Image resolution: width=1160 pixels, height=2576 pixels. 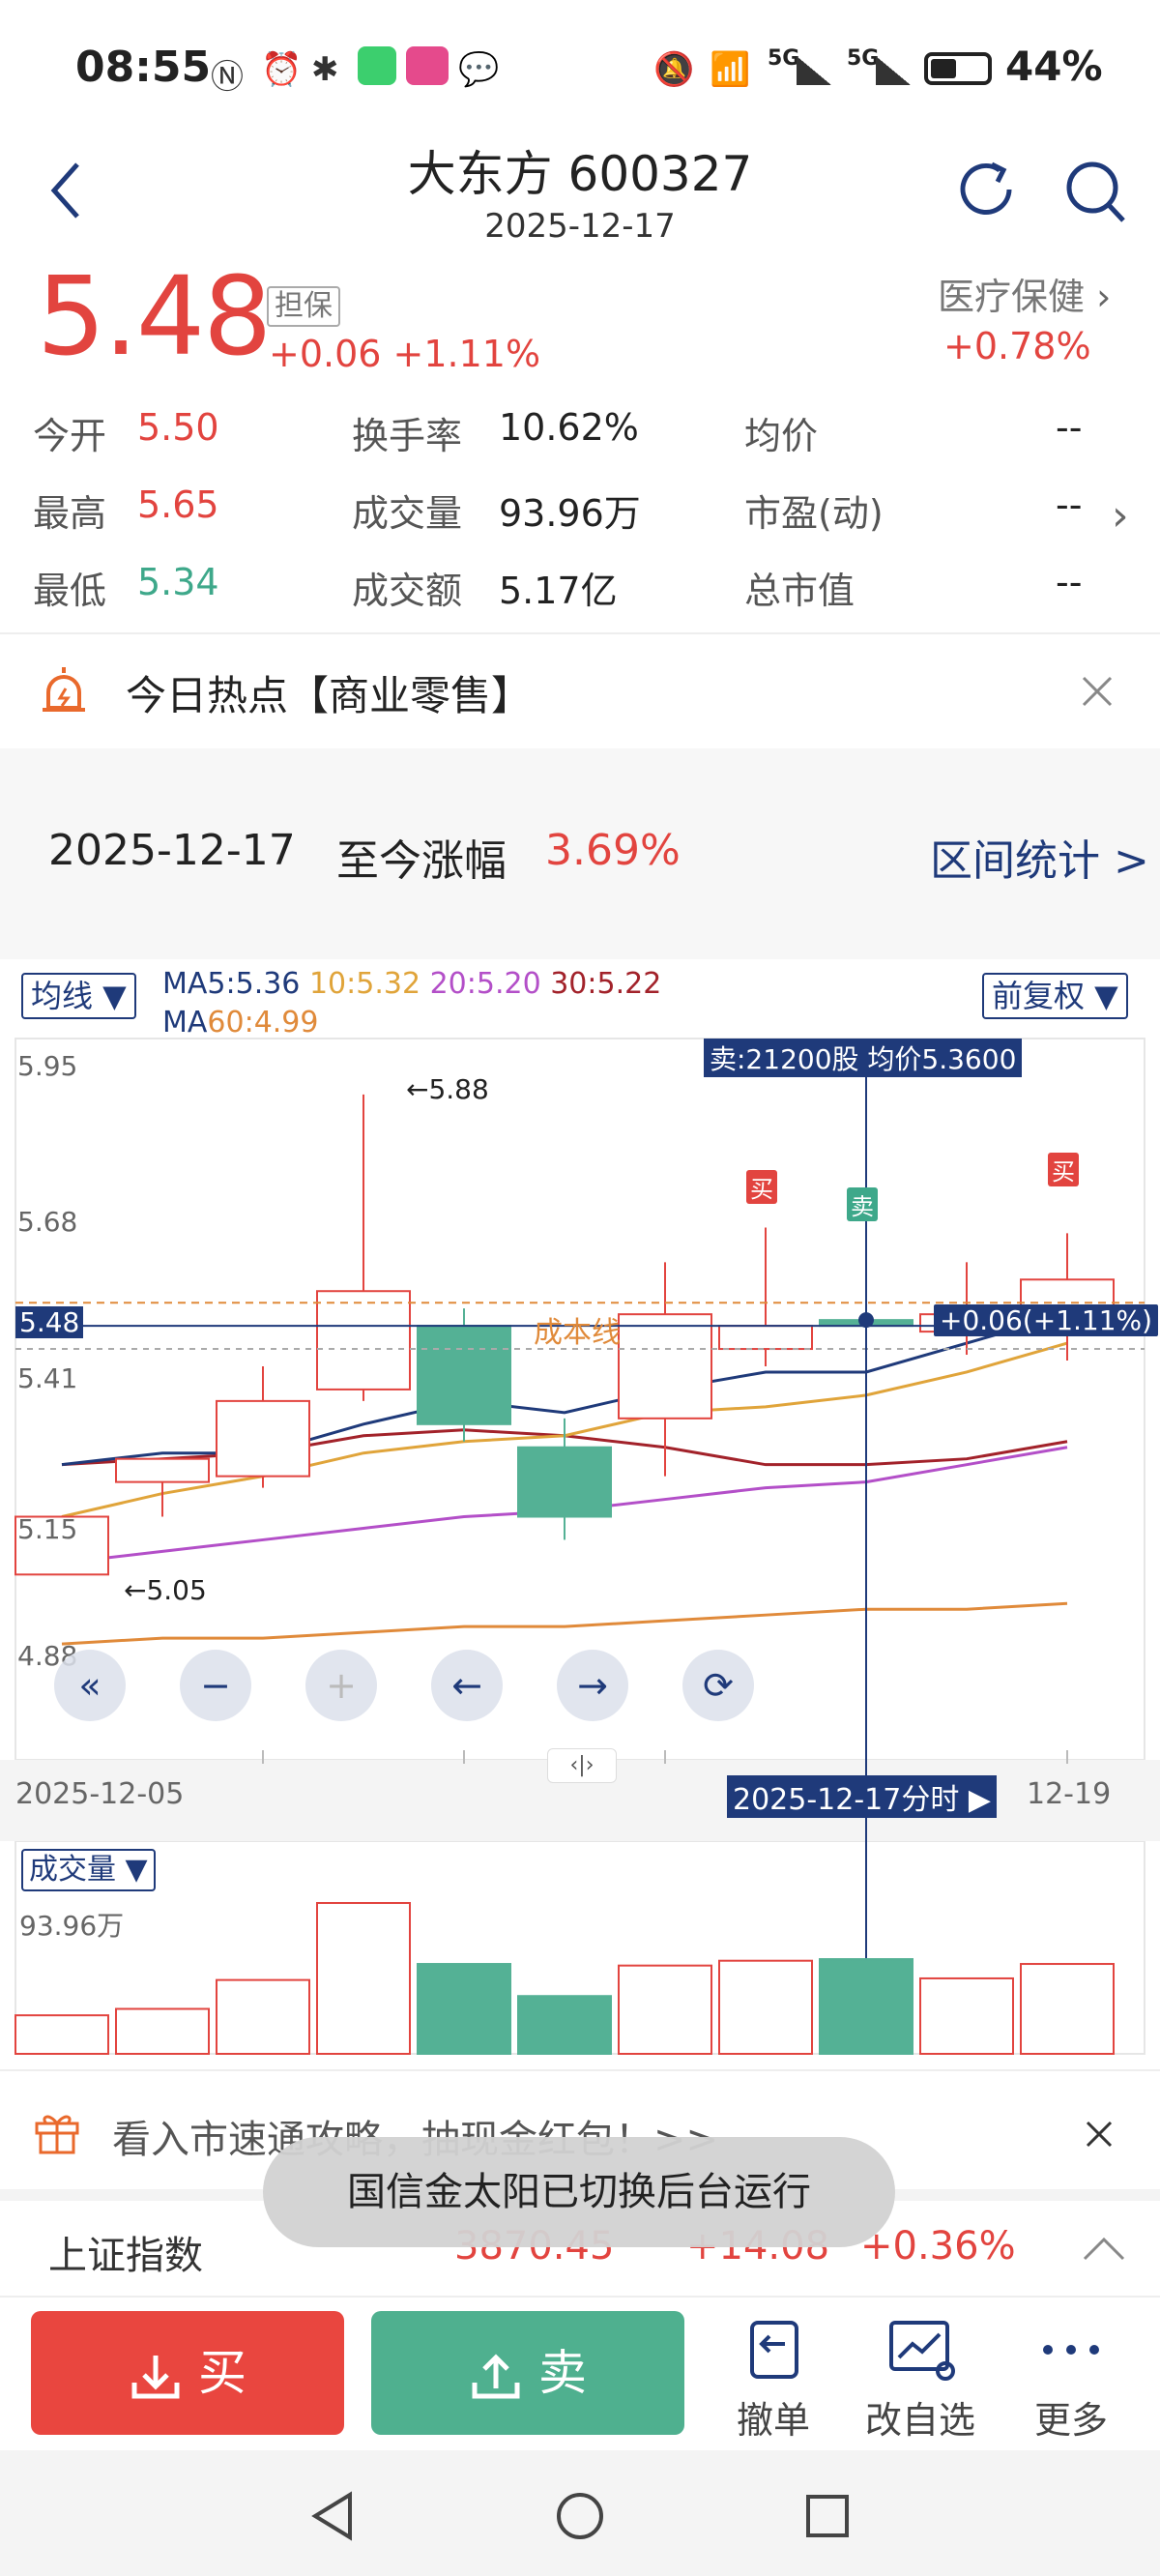 What do you see at coordinates (341, 1685) in the screenshot?
I see `zoom-in-button: +` at bounding box center [341, 1685].